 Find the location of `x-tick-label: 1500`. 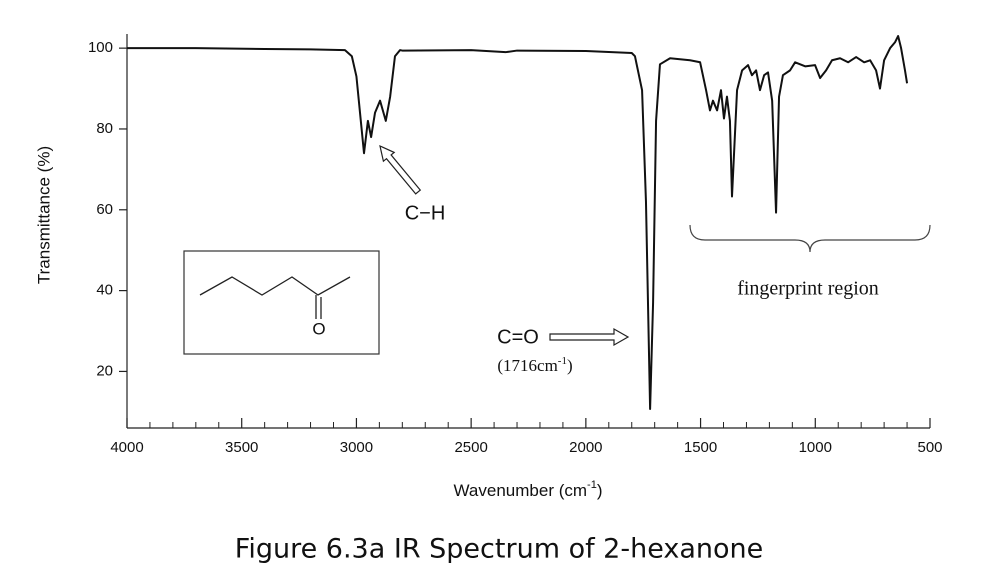

x-tick-label: 1500 is located at coordinates (700, 447).